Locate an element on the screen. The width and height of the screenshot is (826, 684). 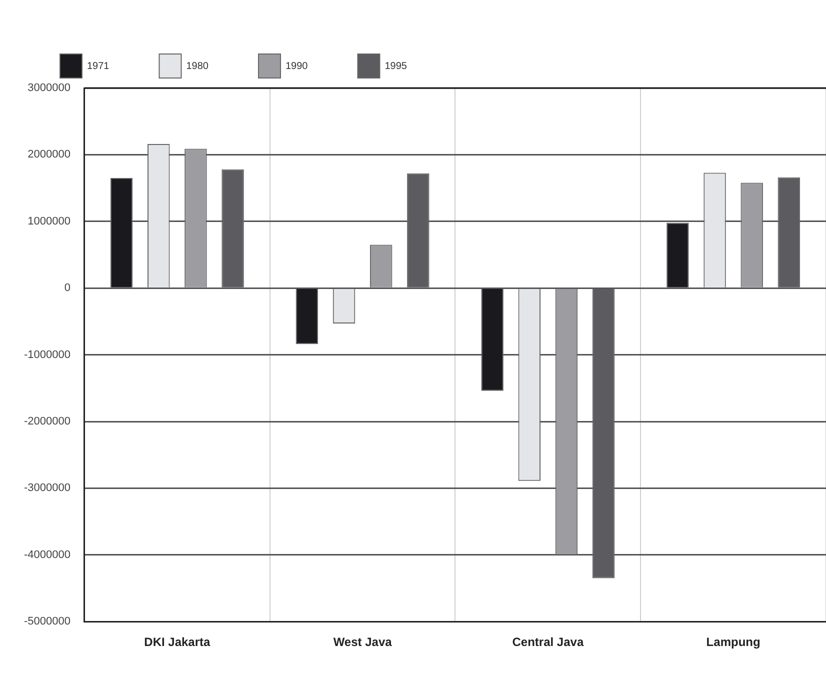
legend-label: 1971 is located at coordinates (98, 66).